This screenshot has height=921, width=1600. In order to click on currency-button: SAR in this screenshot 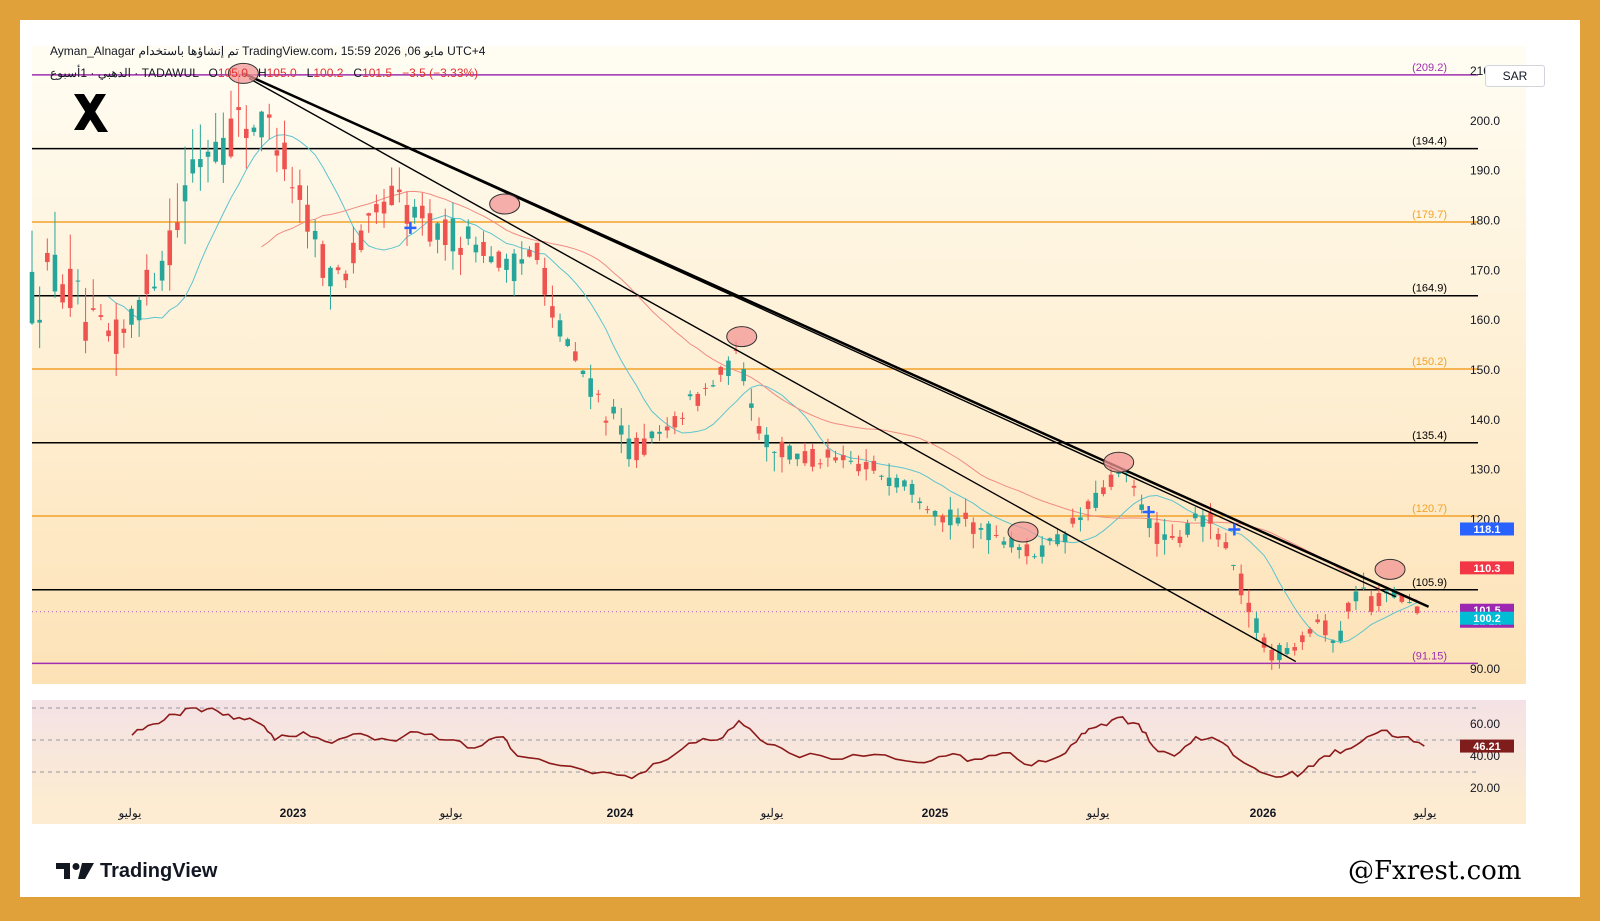, I will do `click(1515, 76)`.